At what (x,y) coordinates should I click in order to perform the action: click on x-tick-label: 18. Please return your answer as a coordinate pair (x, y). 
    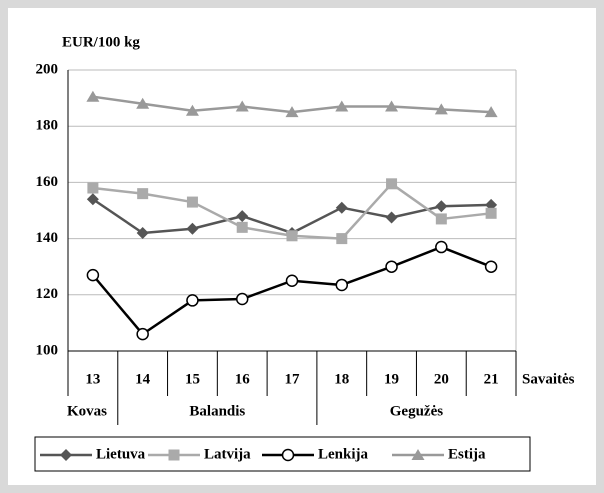
    Looking at the image, I should click on (341, 379).